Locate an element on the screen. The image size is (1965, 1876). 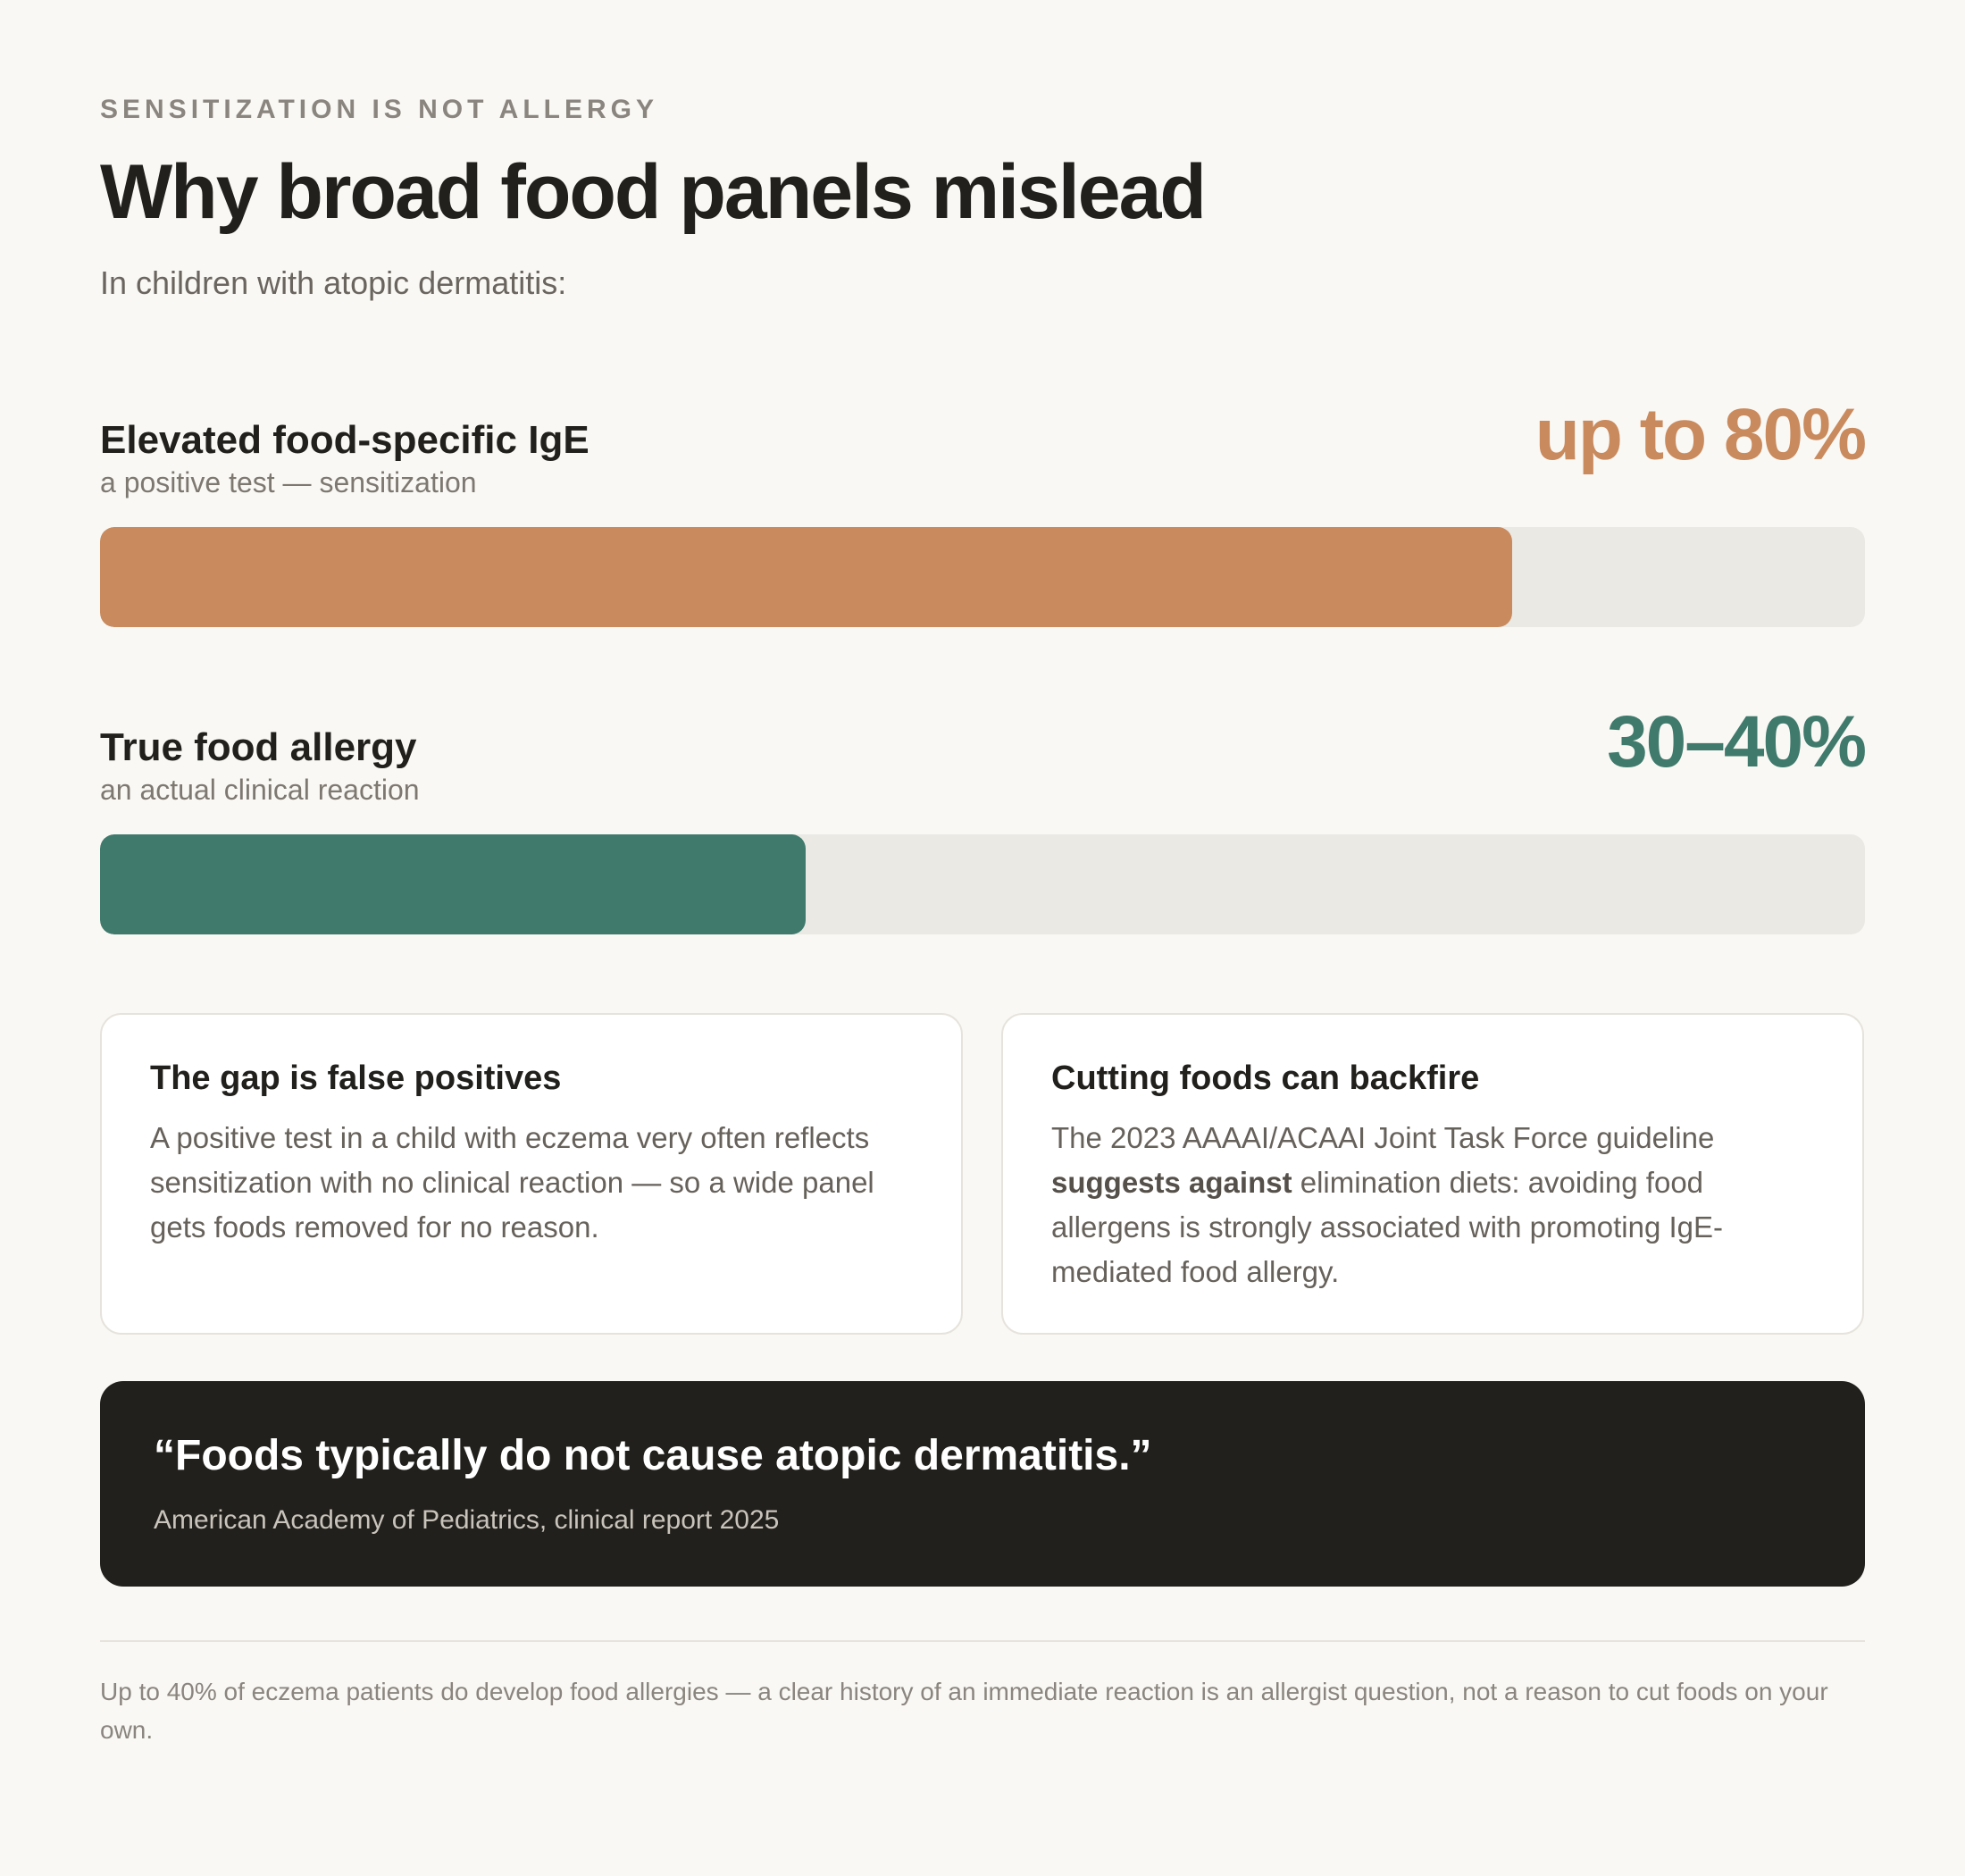
bar-fill-ige is located at coordinates (806, 577).